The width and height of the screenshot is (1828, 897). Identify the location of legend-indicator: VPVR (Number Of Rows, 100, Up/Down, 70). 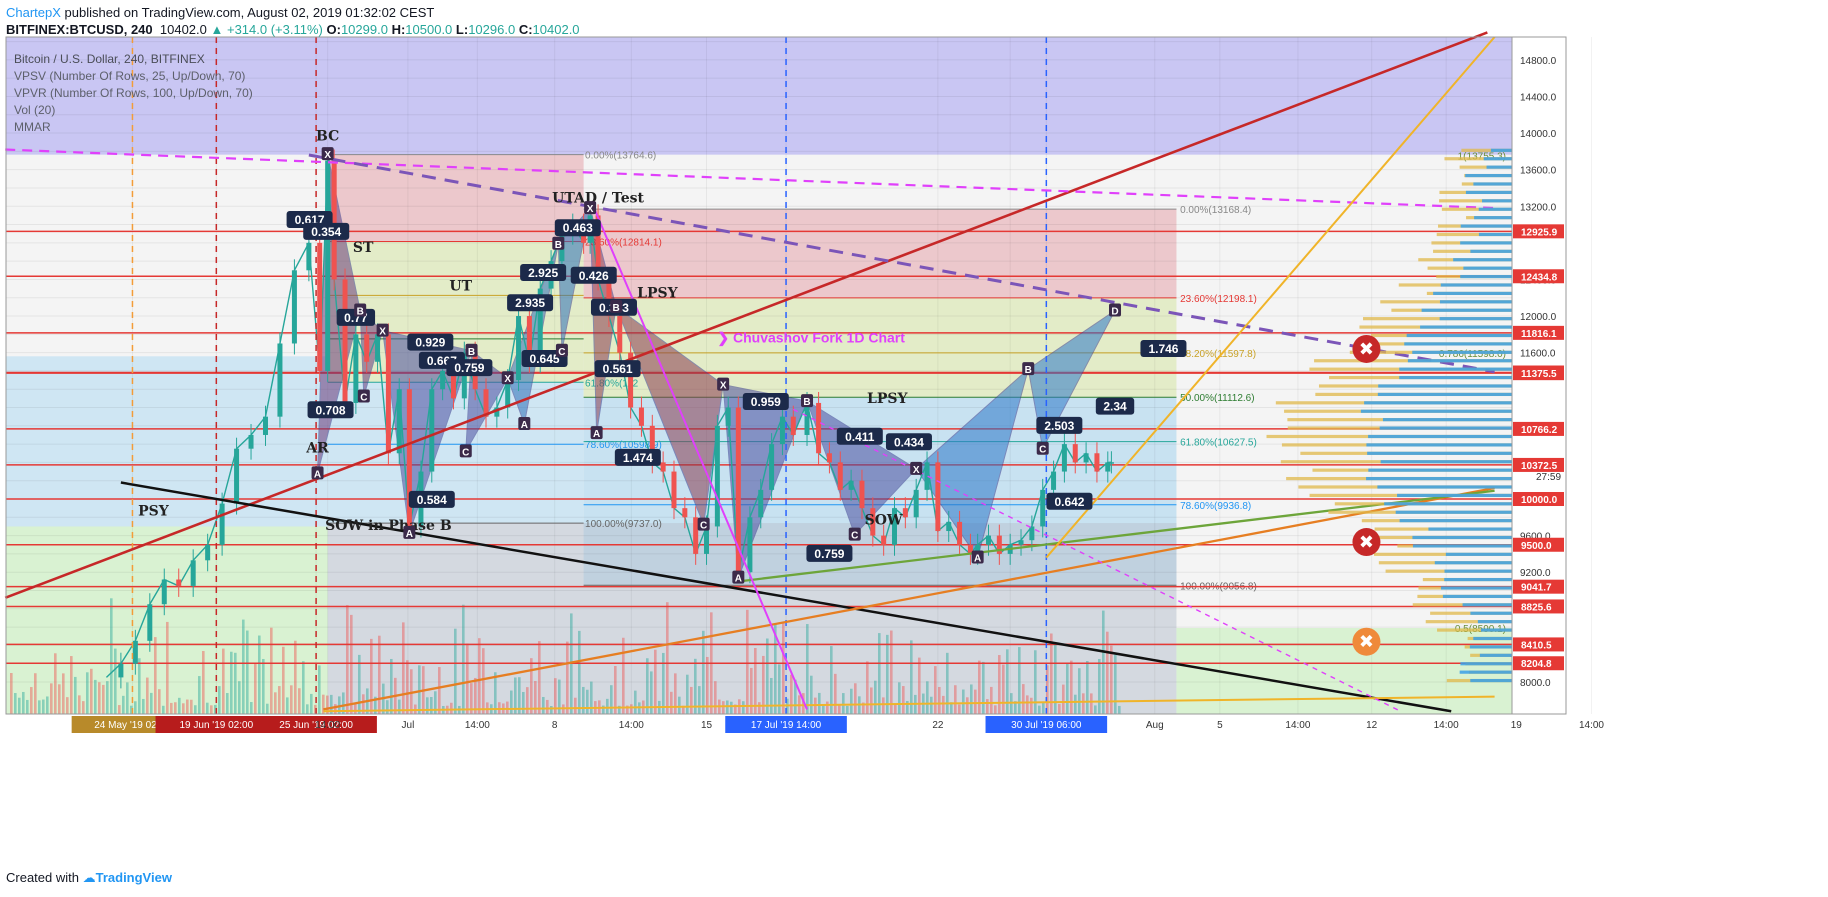
(133, 93).